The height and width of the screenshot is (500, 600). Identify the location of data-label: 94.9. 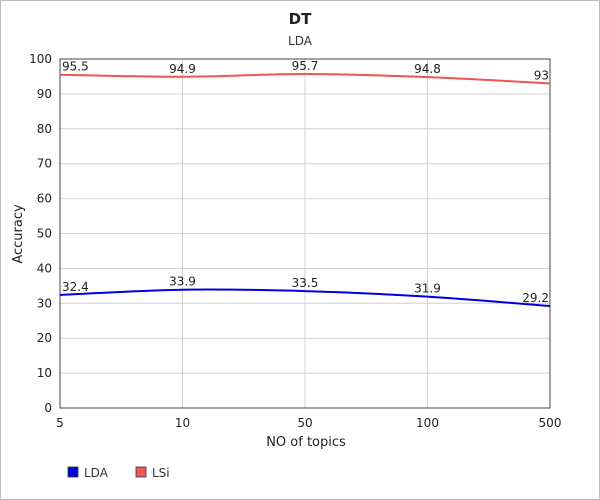
(182, 69).